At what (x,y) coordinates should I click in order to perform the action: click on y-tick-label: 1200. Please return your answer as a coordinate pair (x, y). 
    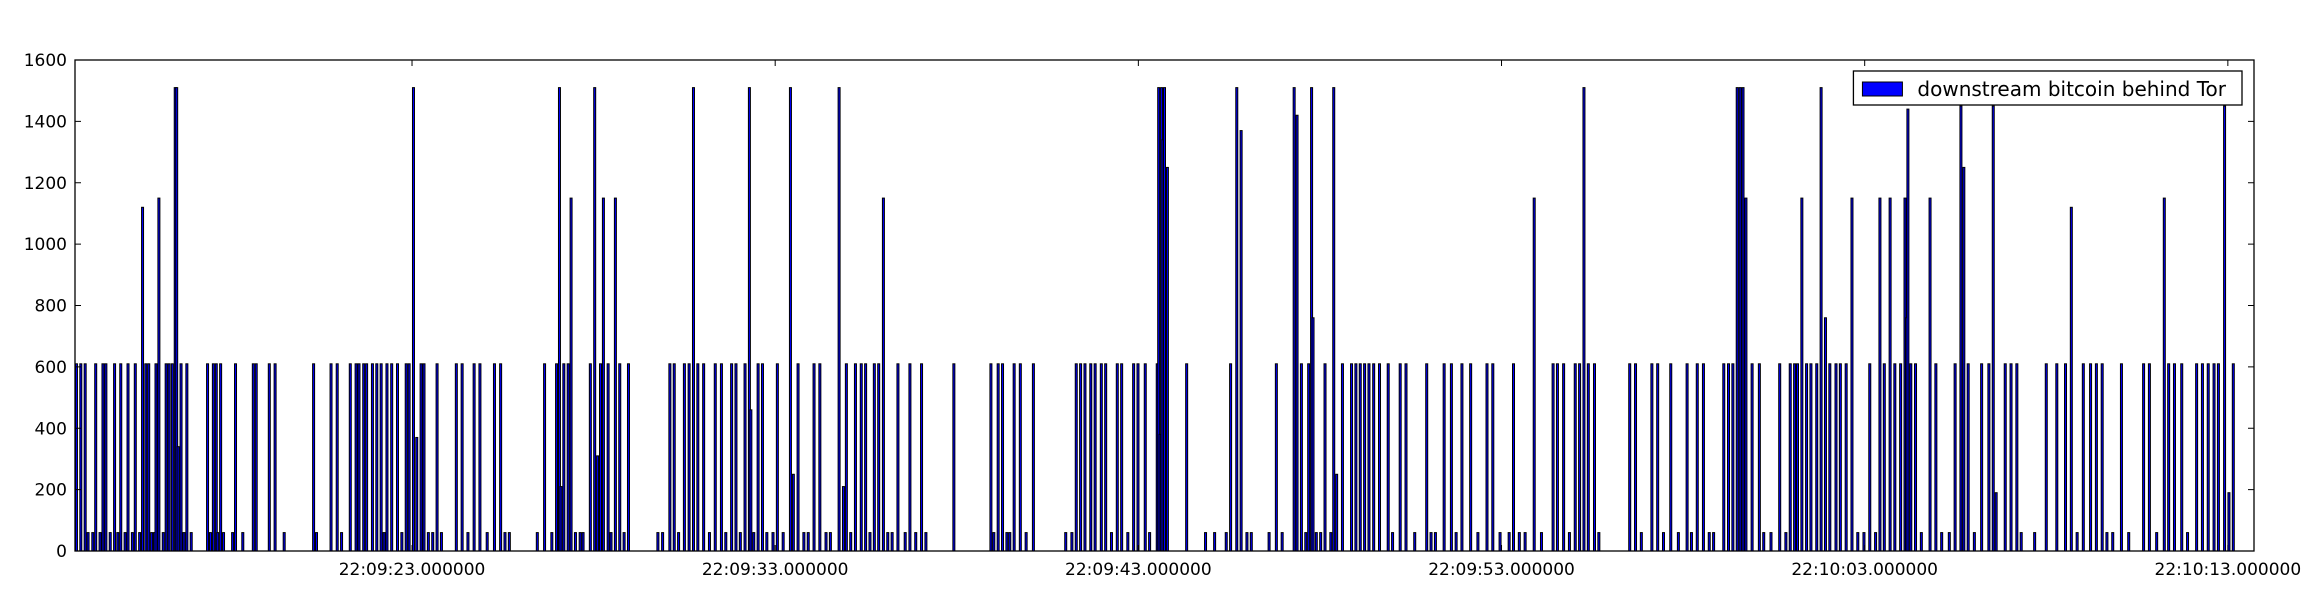
    Looking at the image, I should click on (45, 184).